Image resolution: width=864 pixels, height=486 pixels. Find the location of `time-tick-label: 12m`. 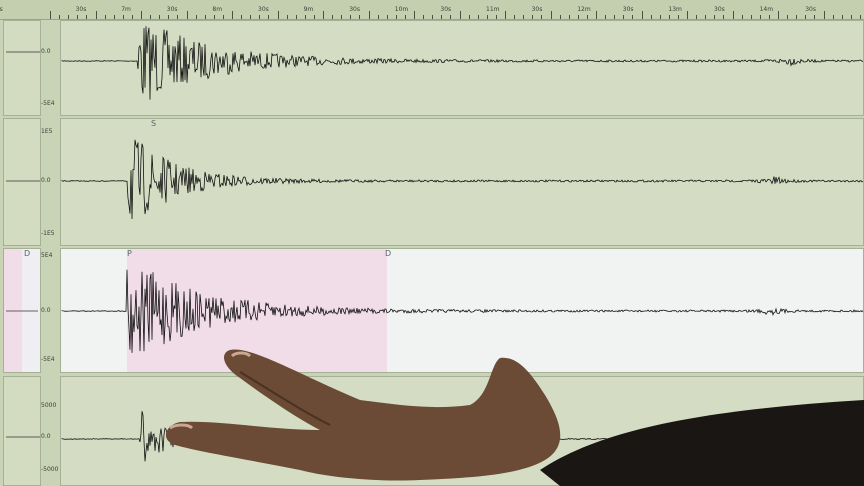

time-tick-label: 12m is located at coordinates (584, 9).